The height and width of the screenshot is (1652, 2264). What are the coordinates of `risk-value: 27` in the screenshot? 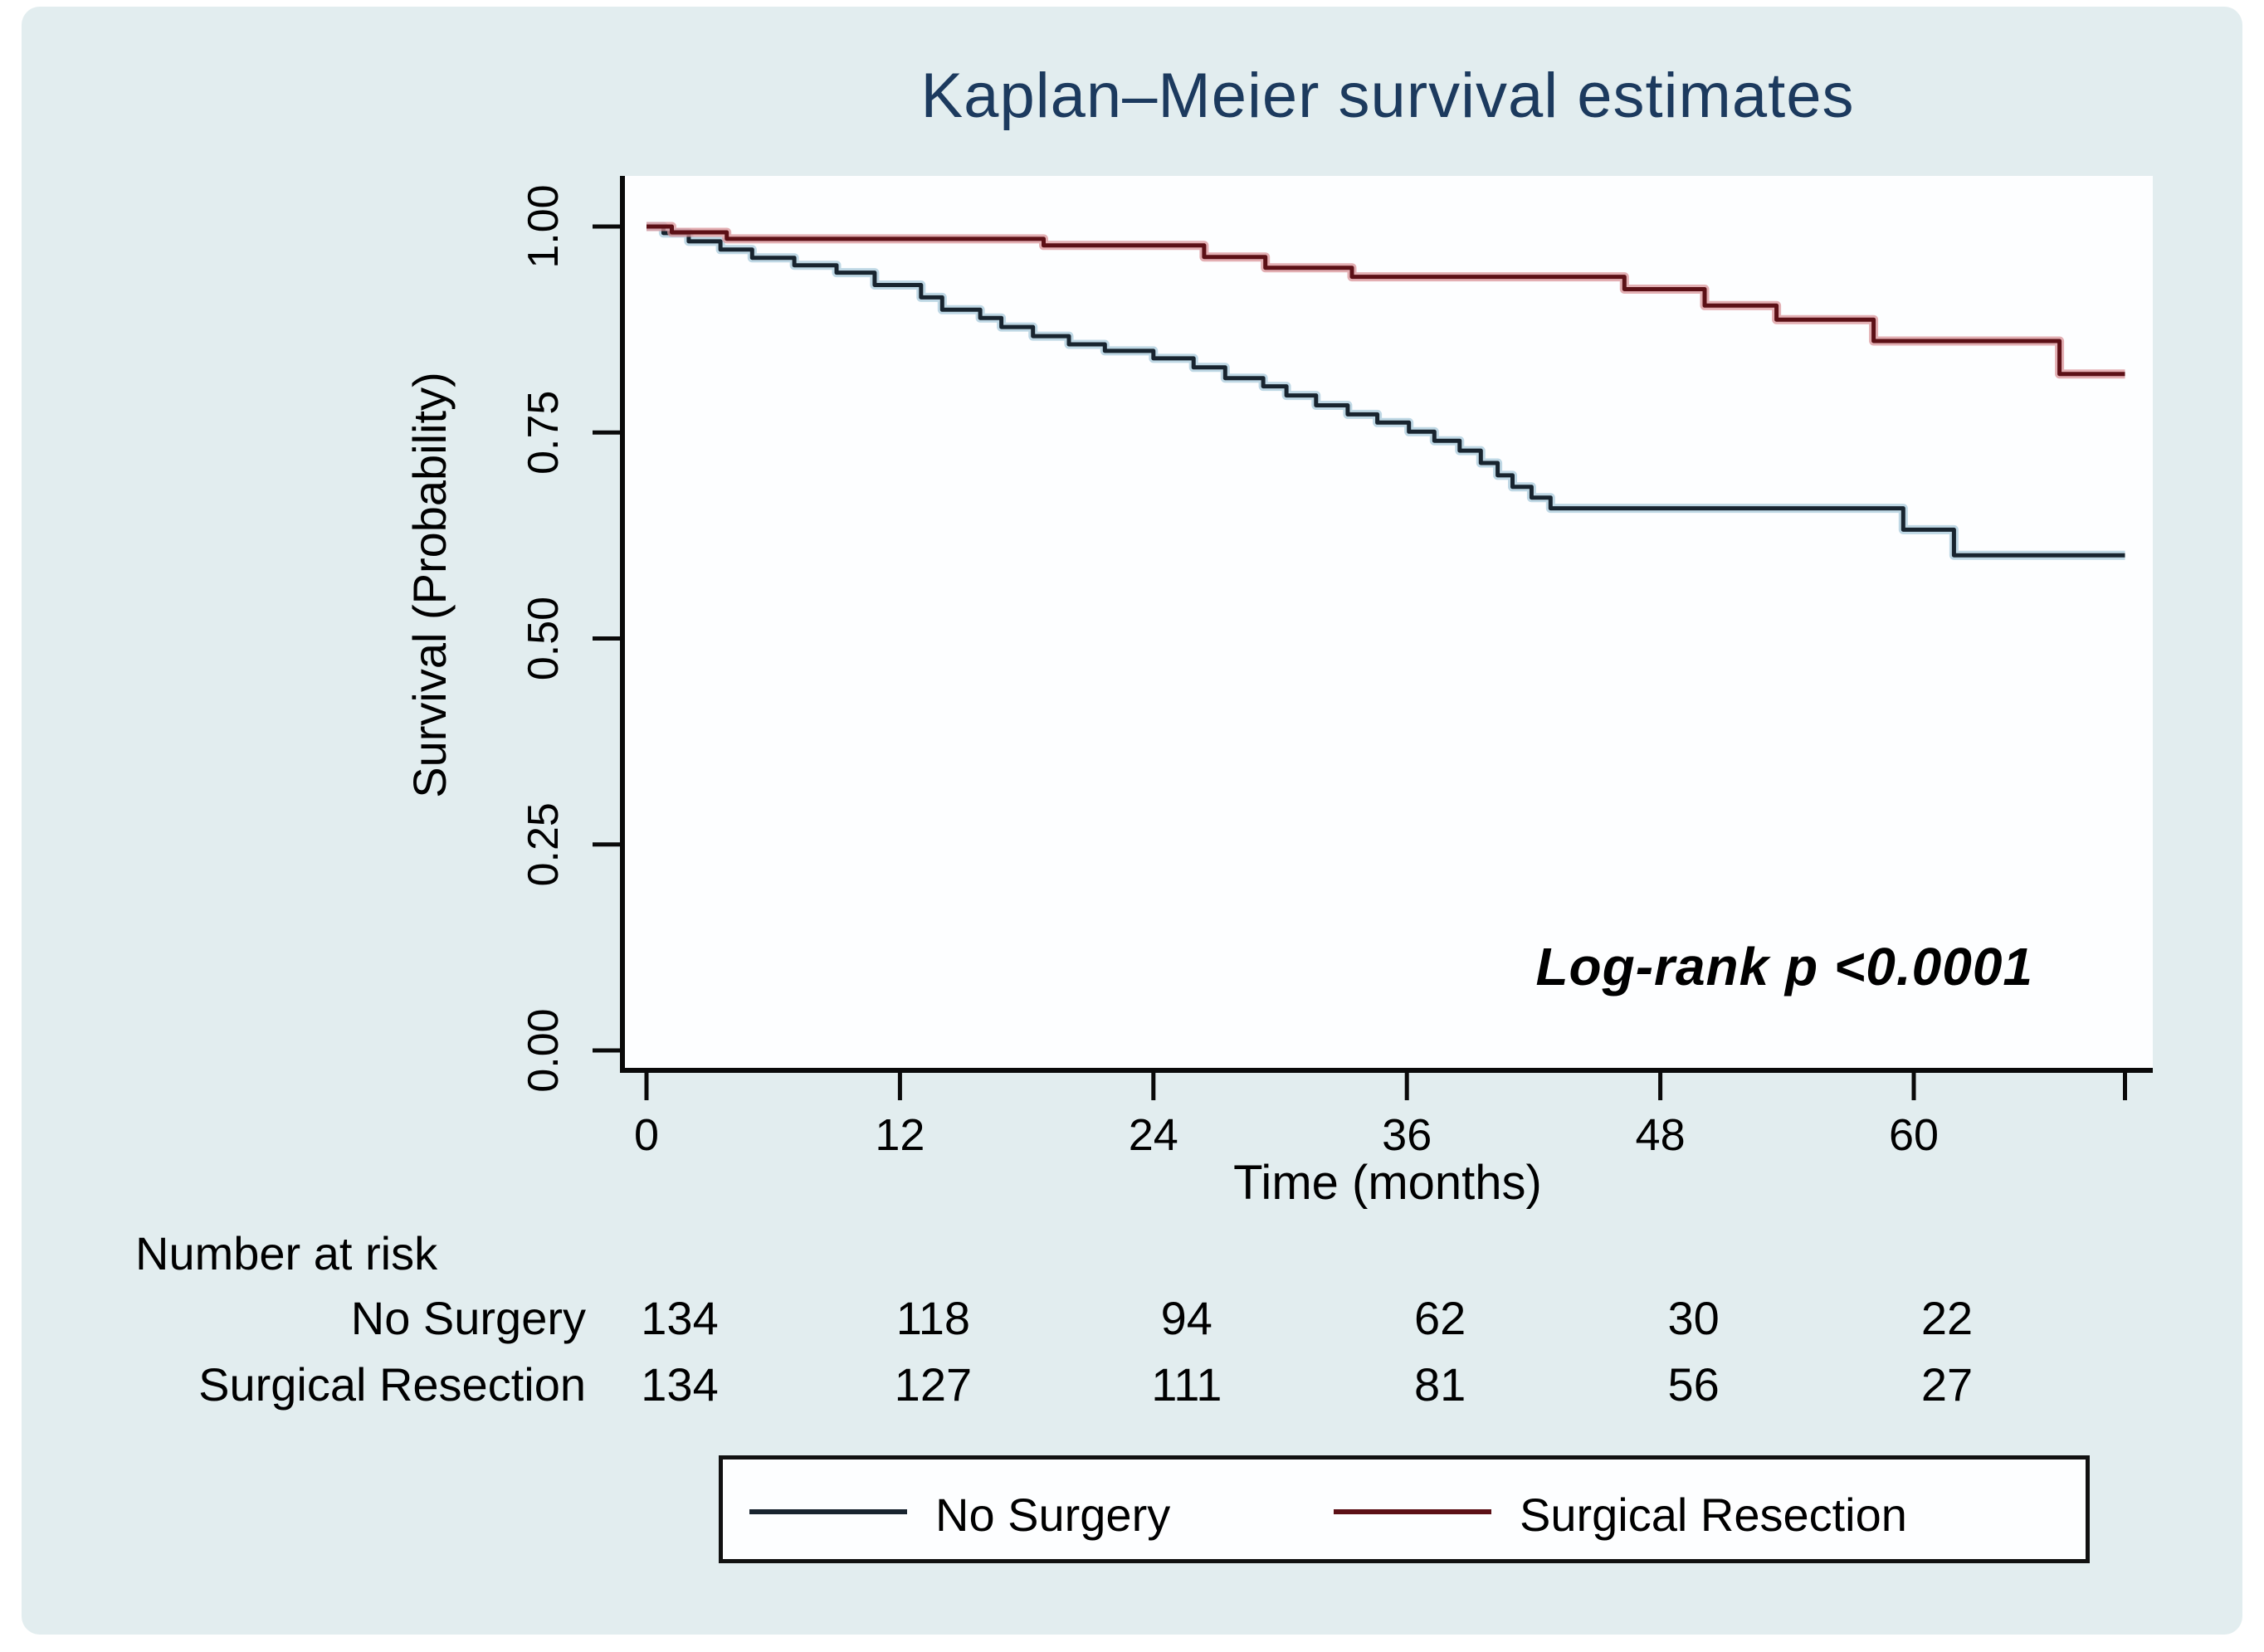 It's located at (1947, 1385).